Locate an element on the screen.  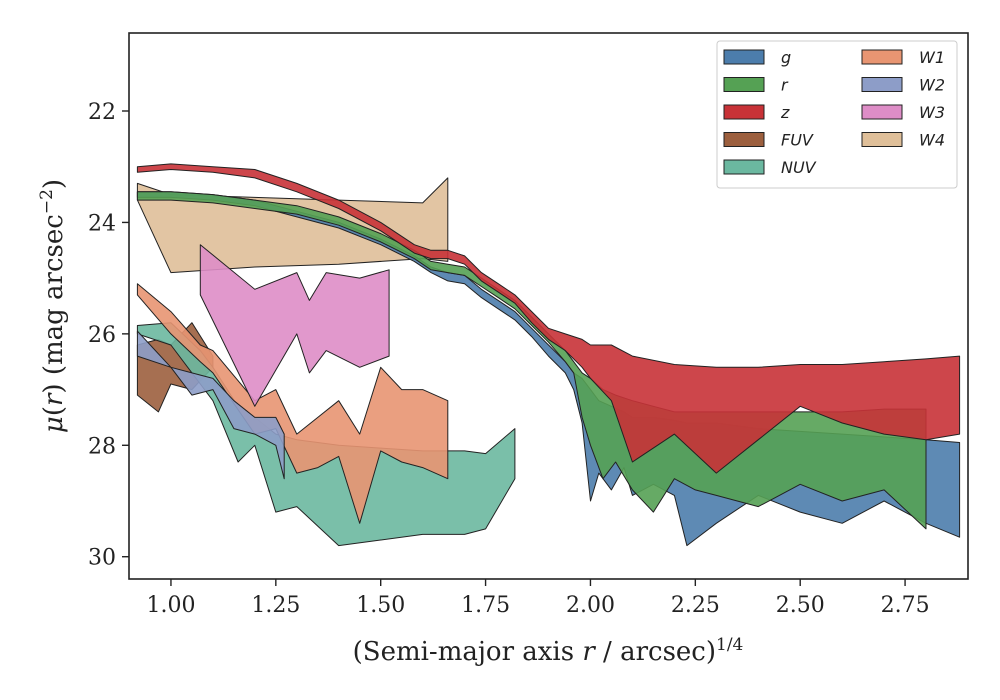
legend-label-z: z is located at coordinates (785, 112).